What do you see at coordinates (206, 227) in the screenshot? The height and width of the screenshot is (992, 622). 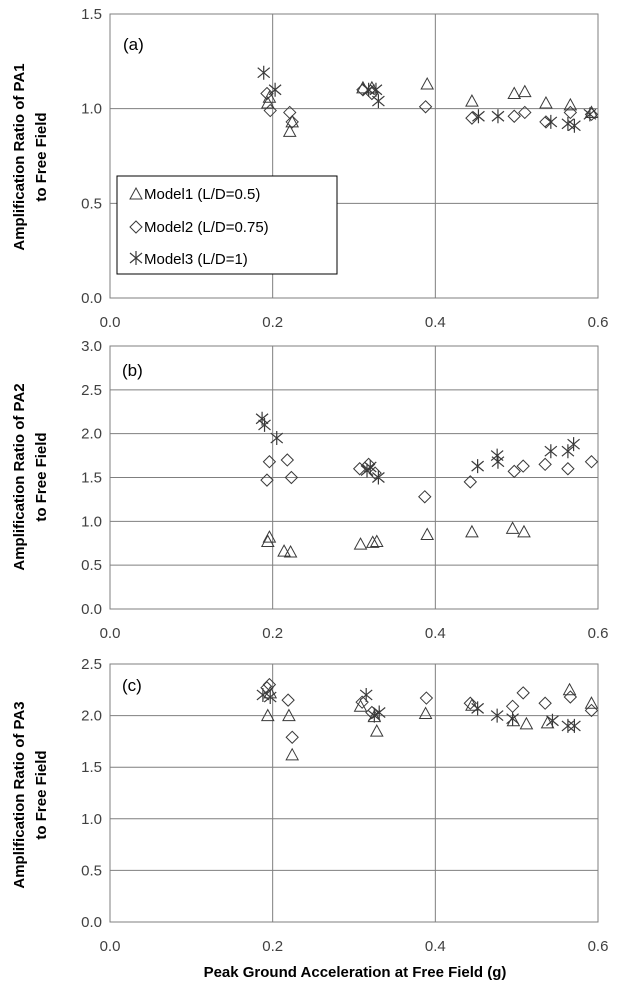 I see `legend-label-model2: Model2 (L/D=0.75)` at bounding box center [206, 227].